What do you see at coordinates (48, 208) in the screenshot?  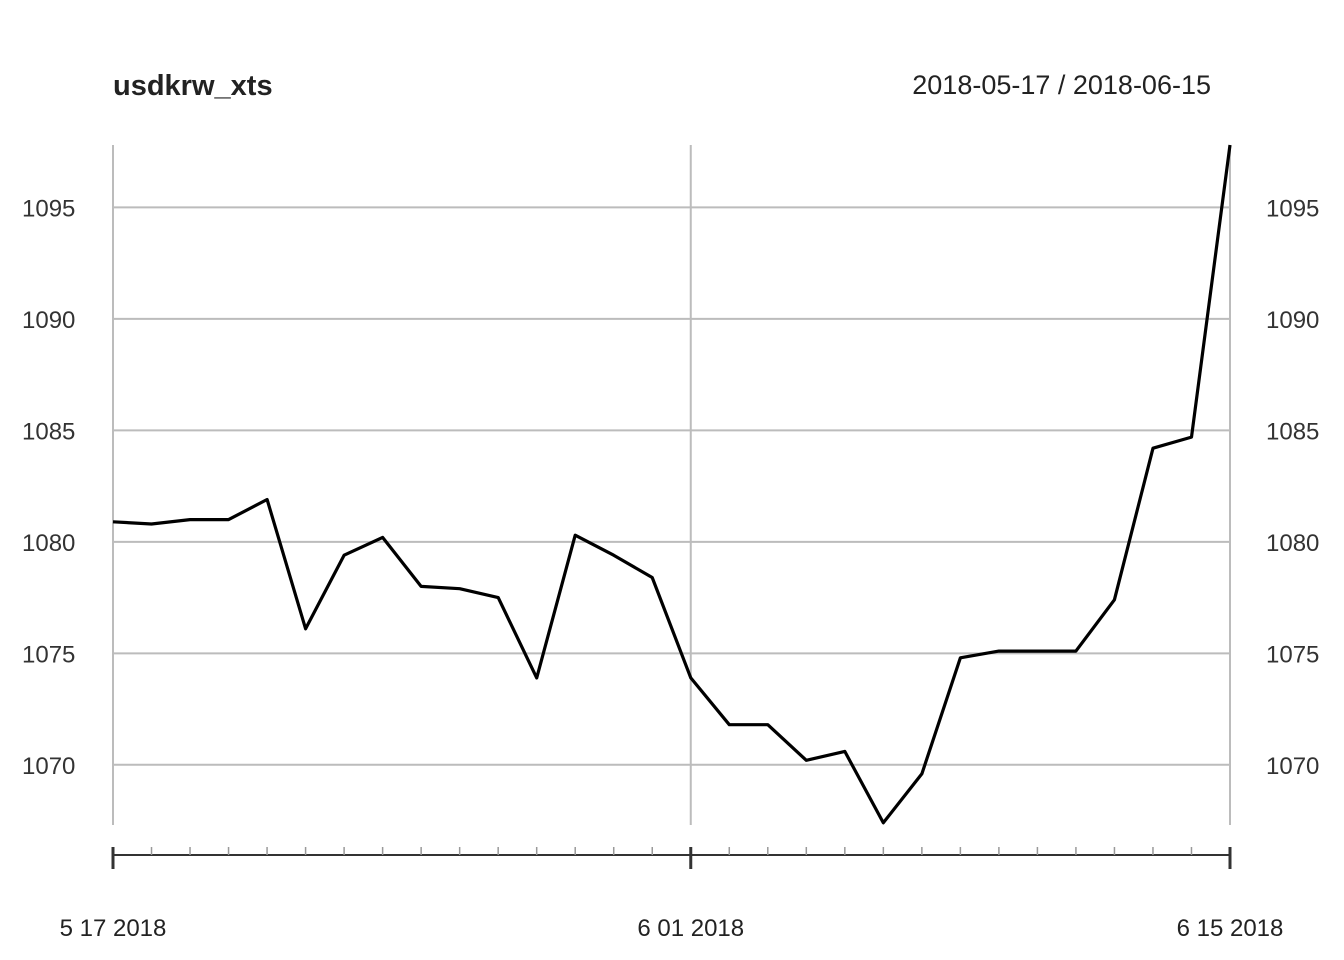 I see `y-tick-label-left: 1095` at bounding box center [48, 208].